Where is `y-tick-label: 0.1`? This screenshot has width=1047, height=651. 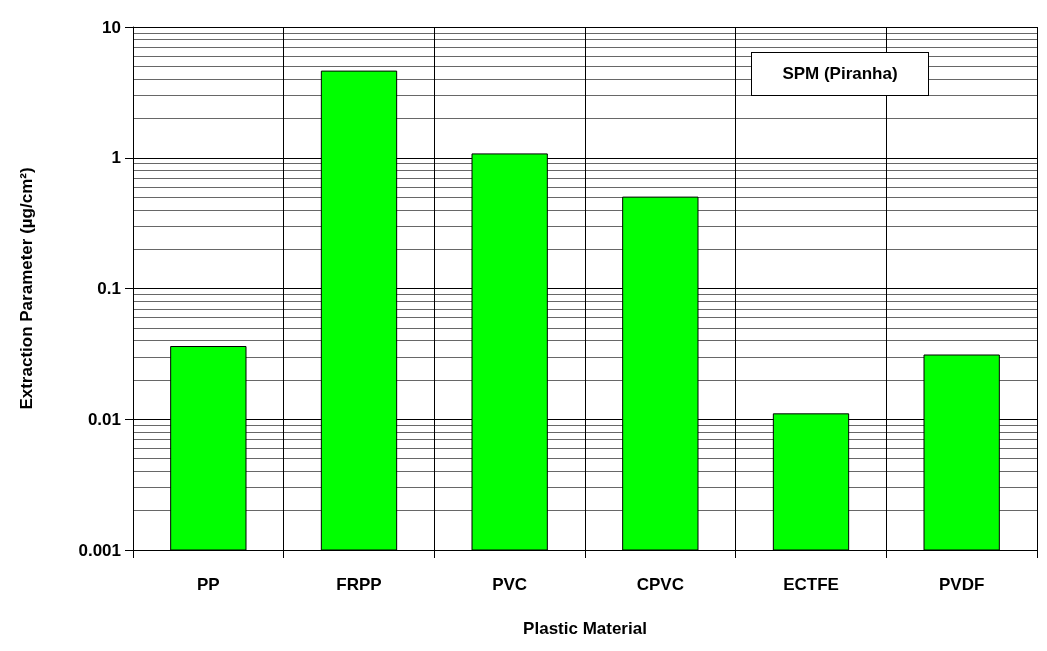
y-tick-label: 0.1 is located at coordinates (109, 288).